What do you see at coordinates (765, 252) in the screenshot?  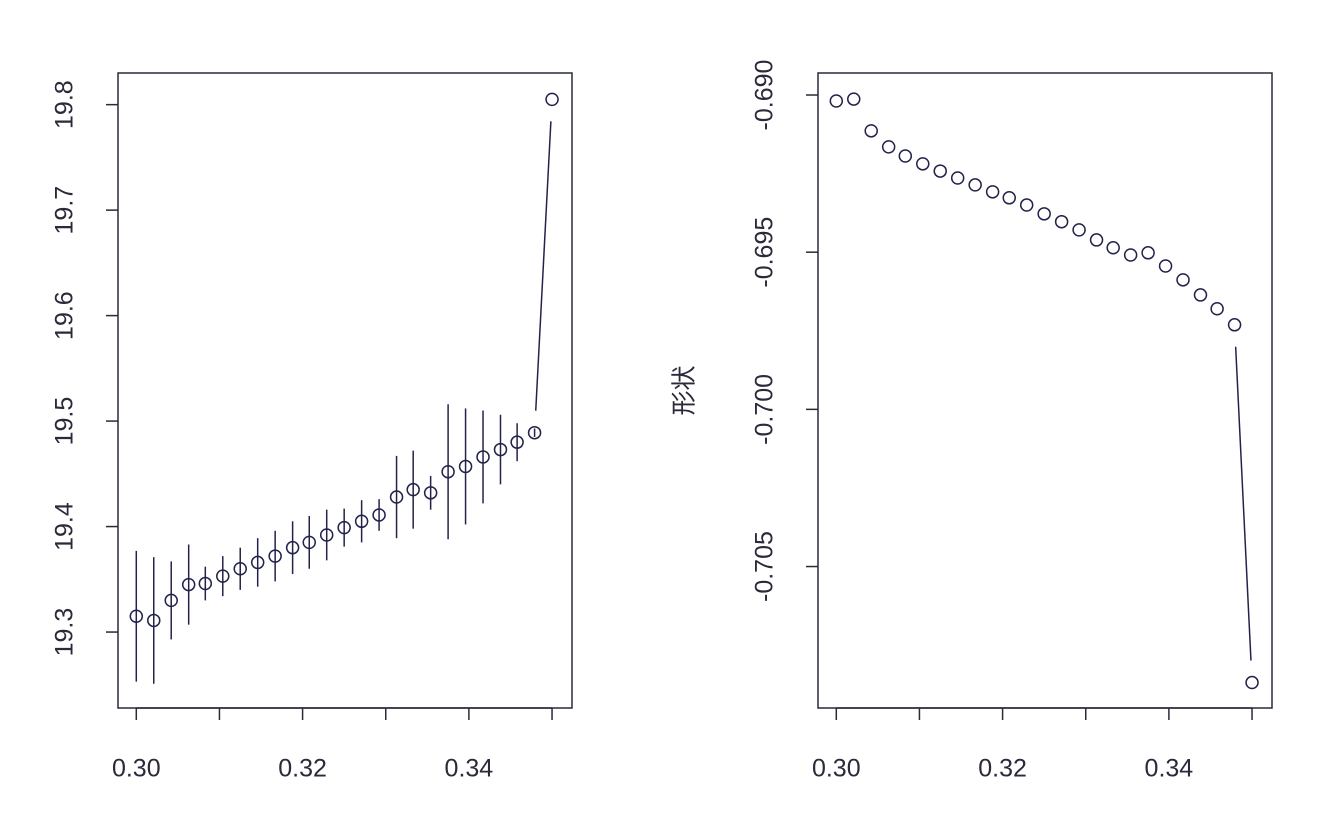 I see `y-tick-label: -0.695` at bounding box center [765, 252].